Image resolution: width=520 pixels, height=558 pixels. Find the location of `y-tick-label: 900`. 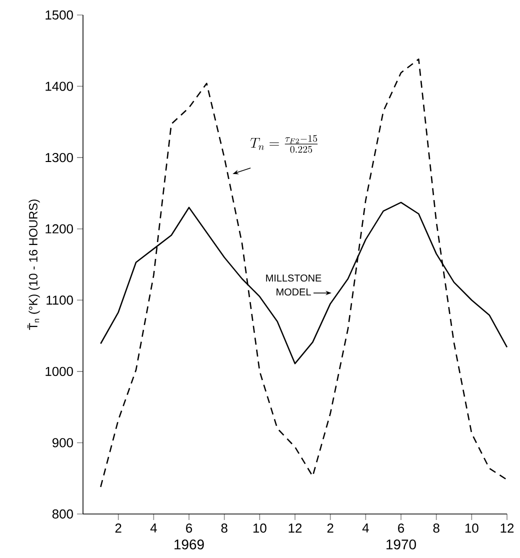

y-tick-label: 900 is located at coordinates (62, 443).